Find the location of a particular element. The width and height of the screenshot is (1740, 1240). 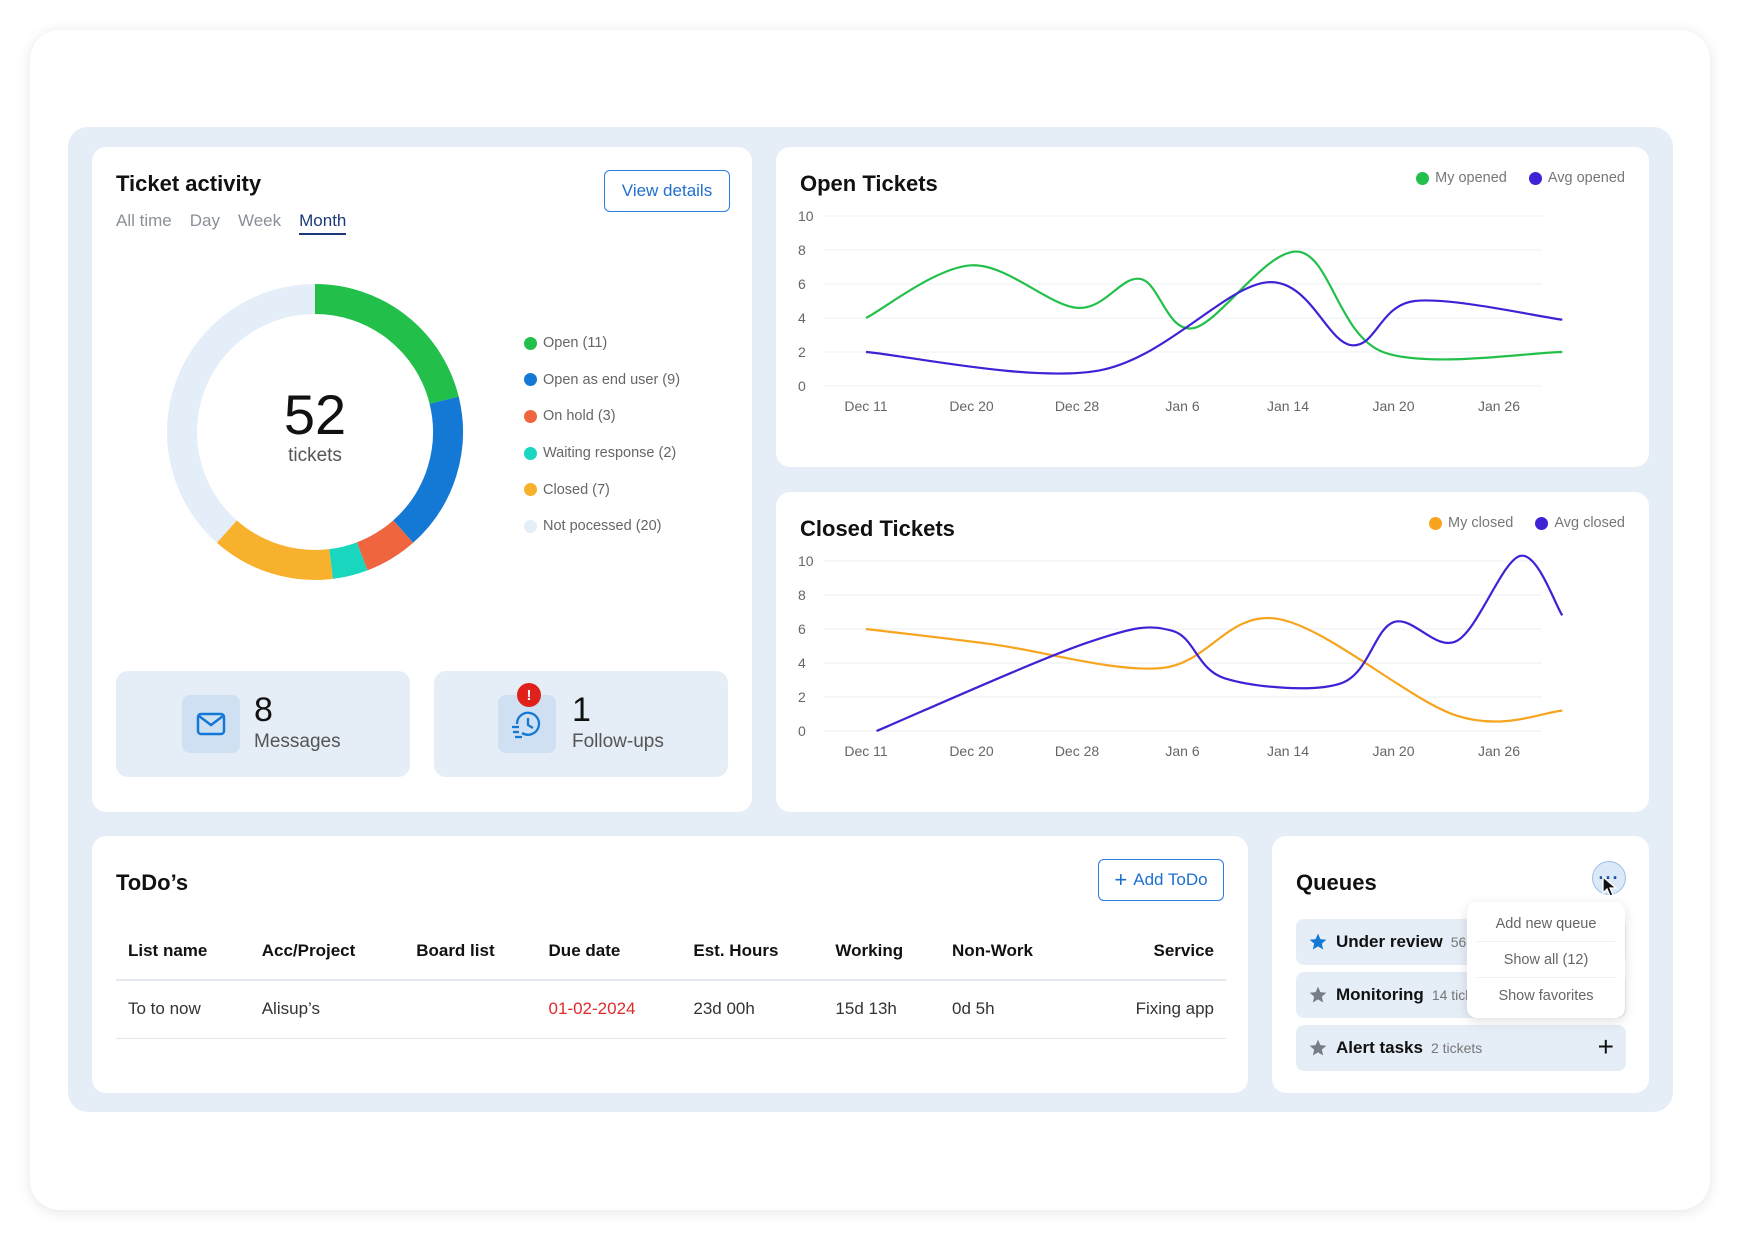

menu-add-new-queue: Add new queue is located at coordinates (1546, 924).